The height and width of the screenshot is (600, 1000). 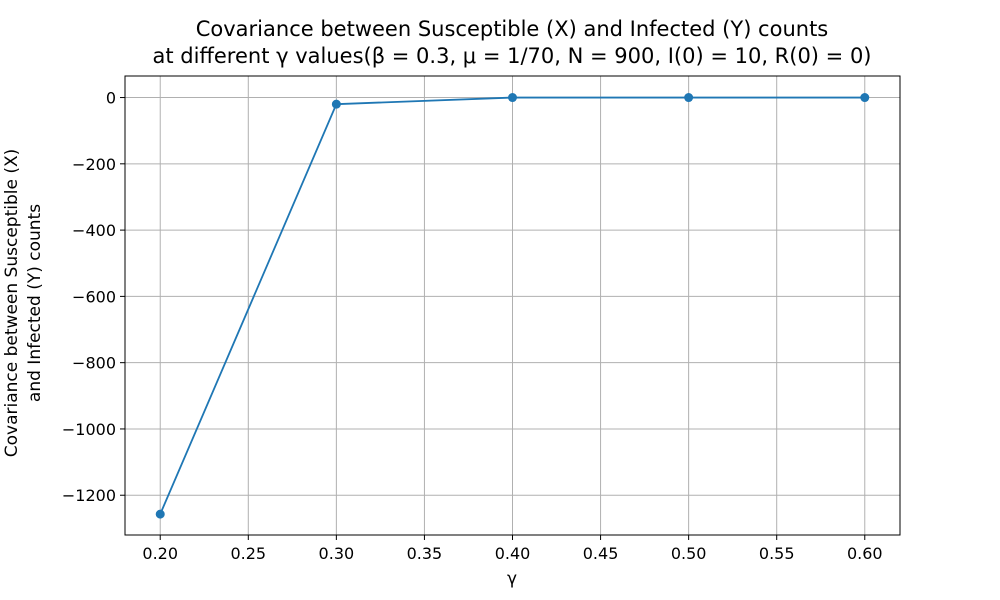 I want to click on y-tick-label: 0, so click(x=111, y=98).